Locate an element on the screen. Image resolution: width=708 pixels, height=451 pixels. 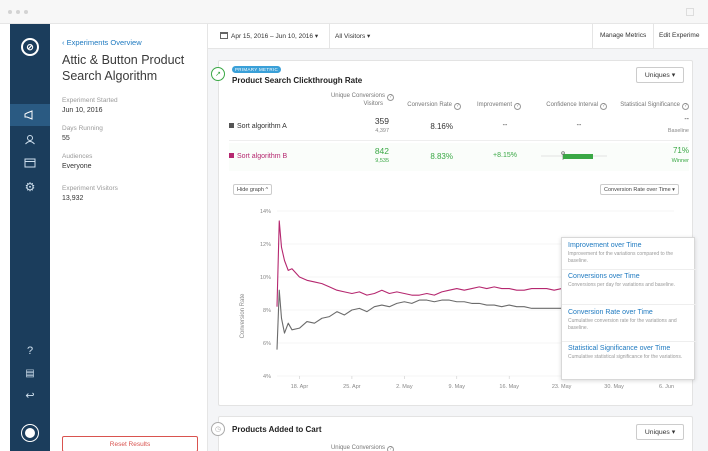
significance-value: 71% is located at coordinates (680, 150).